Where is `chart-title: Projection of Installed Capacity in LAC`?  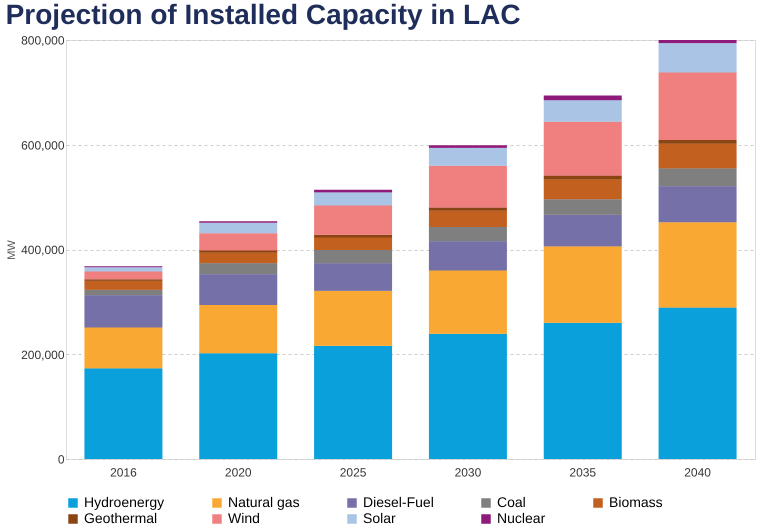 chart-title: Projection of Installed Capacity in LAC is located at coordinates (263, 15).